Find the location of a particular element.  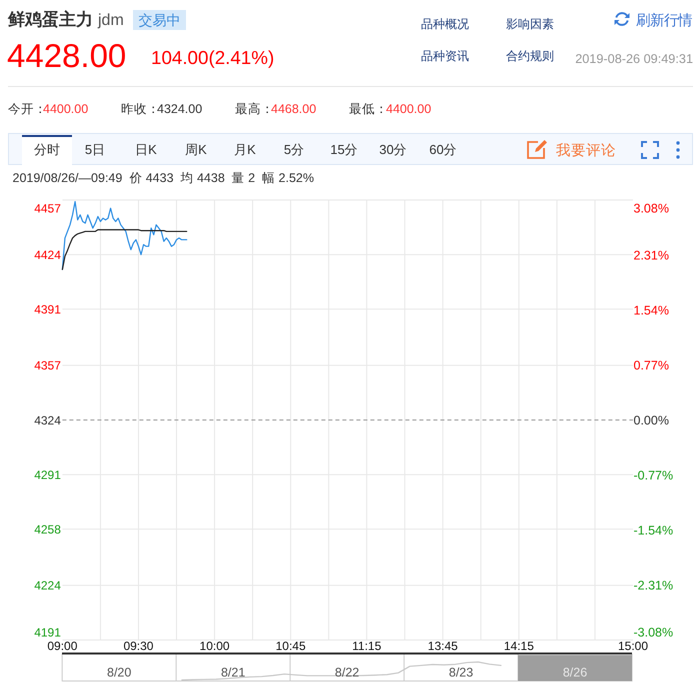

y-tick-label: 4191 is located at coordinates (48, 632).